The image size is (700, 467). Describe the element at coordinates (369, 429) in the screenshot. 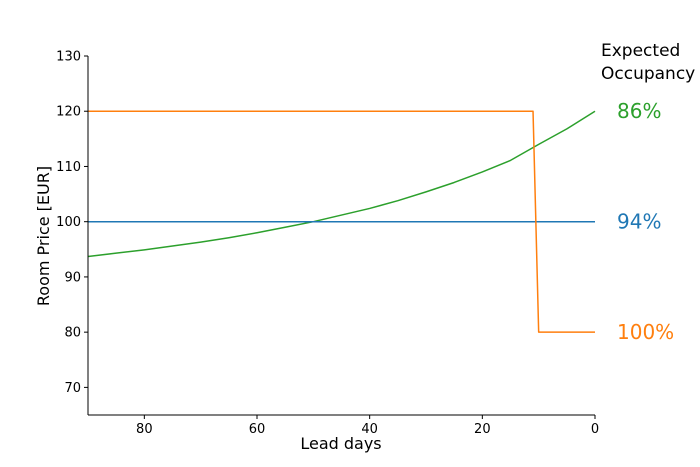

I see `x-tick-label: 40` at that location.